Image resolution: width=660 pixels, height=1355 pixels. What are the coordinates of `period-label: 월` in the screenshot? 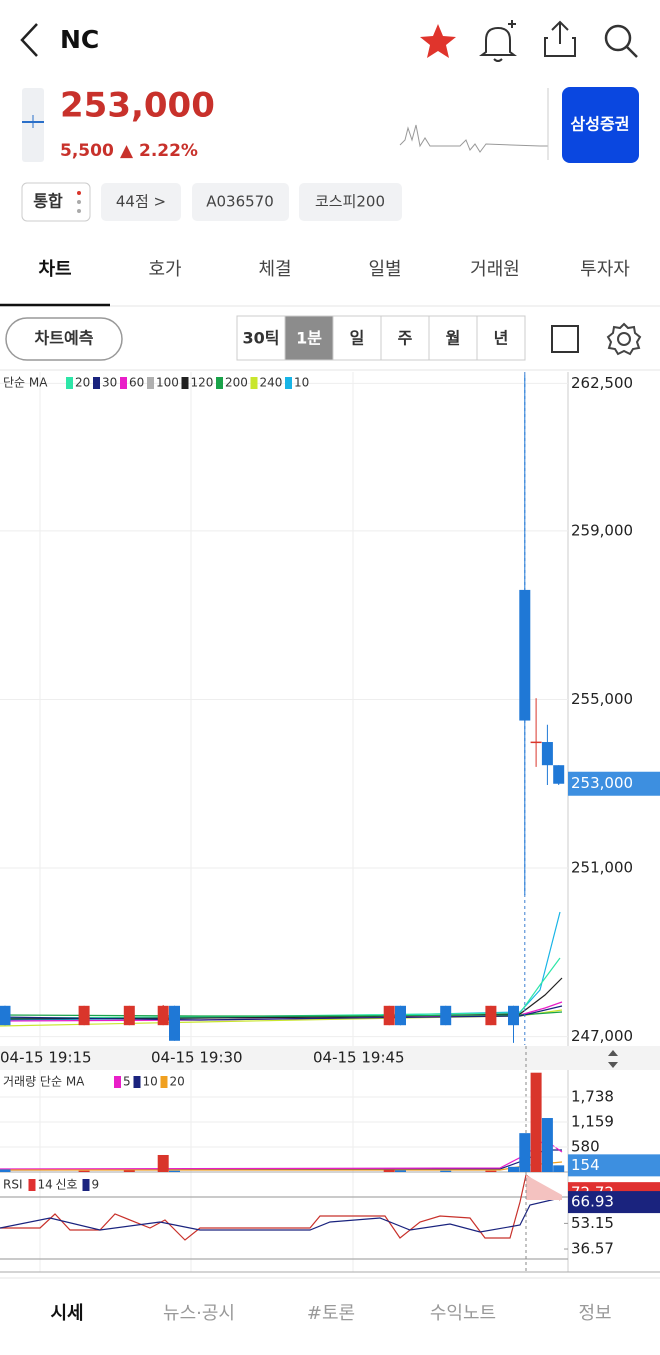 It's located at (453, 338).